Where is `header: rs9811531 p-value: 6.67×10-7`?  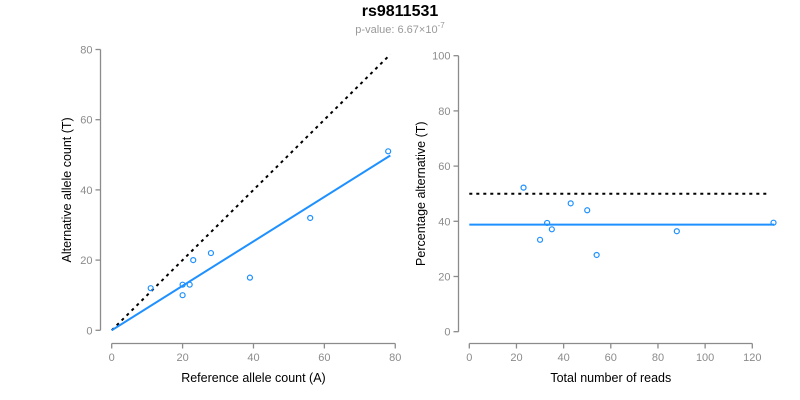 header: rs9811531 p-value: 6.67×10-7 is located at coordinates (400, 19).